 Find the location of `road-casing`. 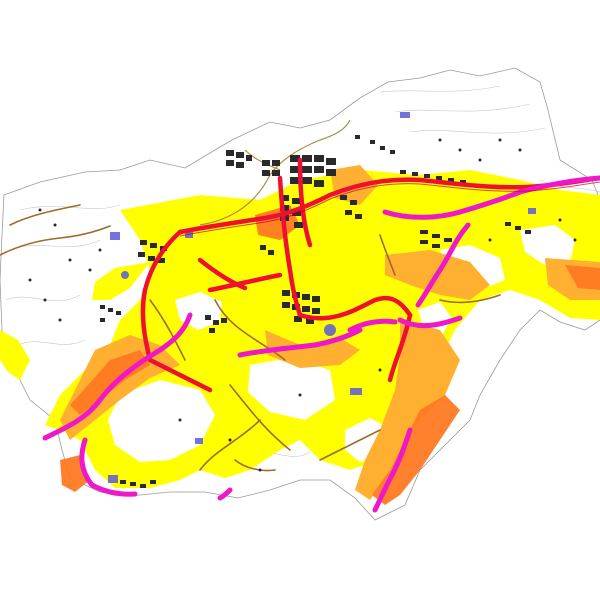

road-casing is located at coordinates (389, 209).